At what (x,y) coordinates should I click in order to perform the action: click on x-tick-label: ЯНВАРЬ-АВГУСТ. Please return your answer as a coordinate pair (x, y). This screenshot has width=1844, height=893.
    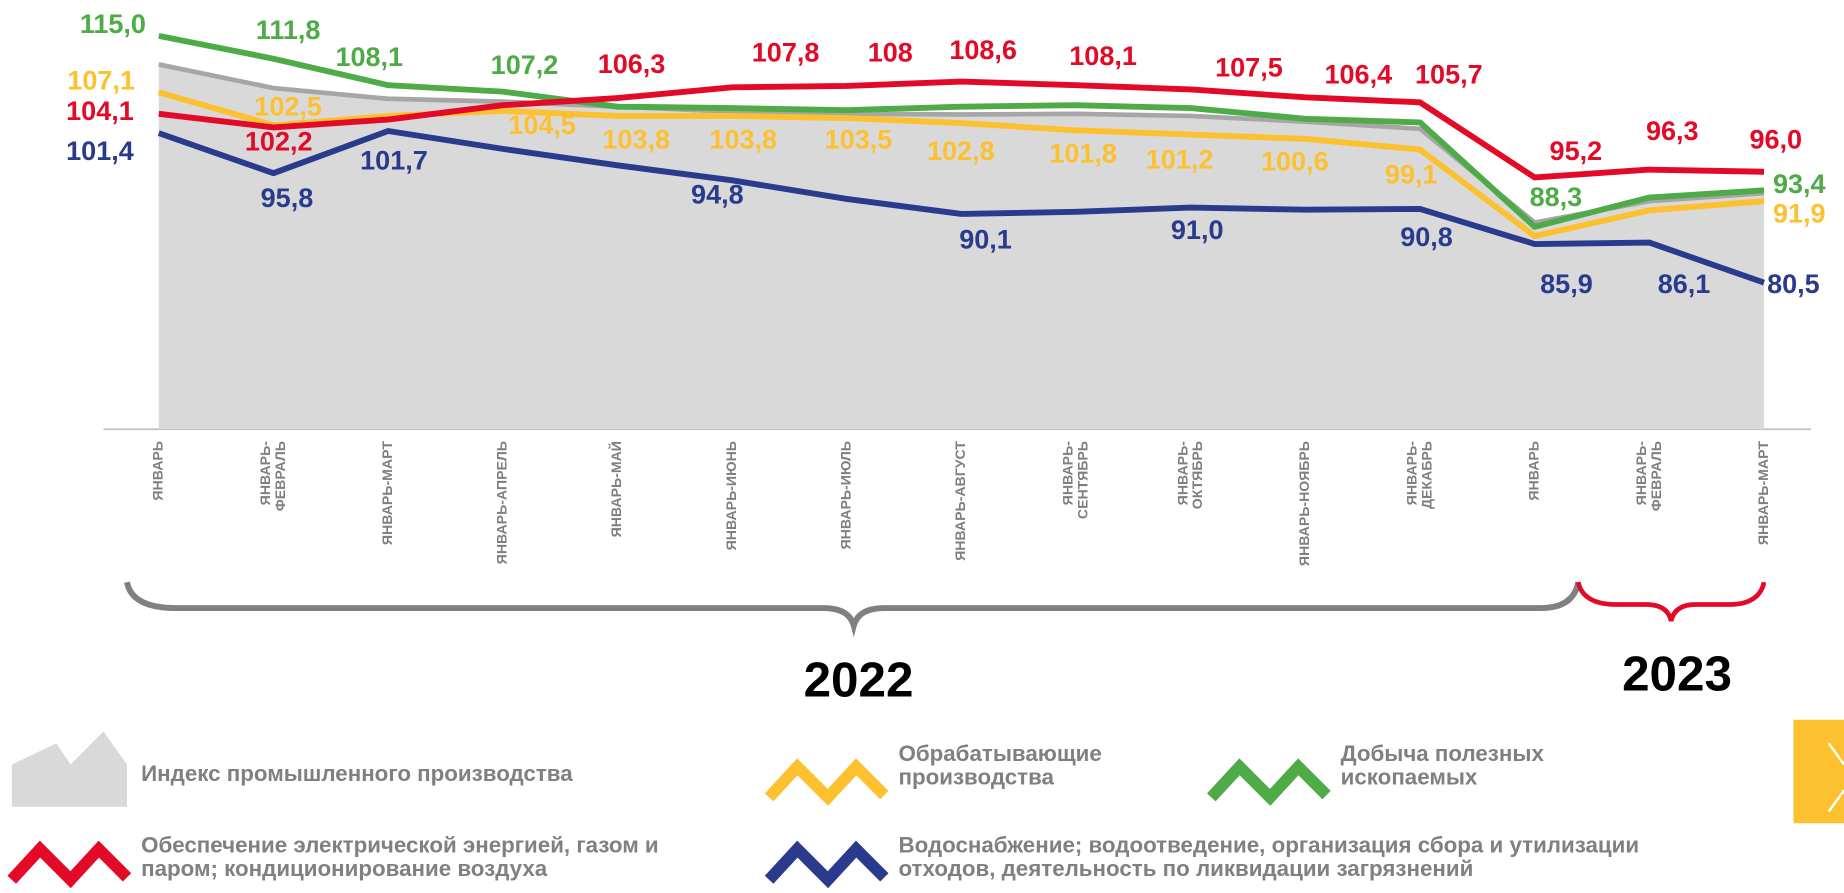
    Looking at the image, I should click on (960, 501).